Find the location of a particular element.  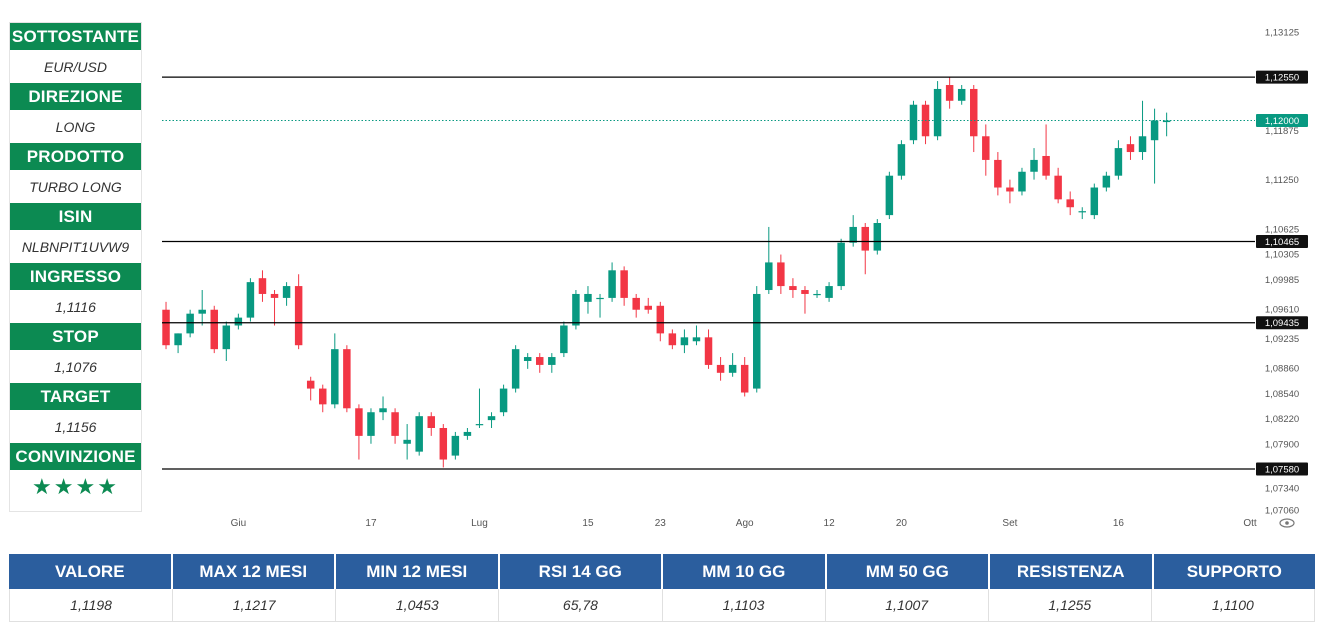

info-label-target: TARGET is located at coordinates (75, 396).